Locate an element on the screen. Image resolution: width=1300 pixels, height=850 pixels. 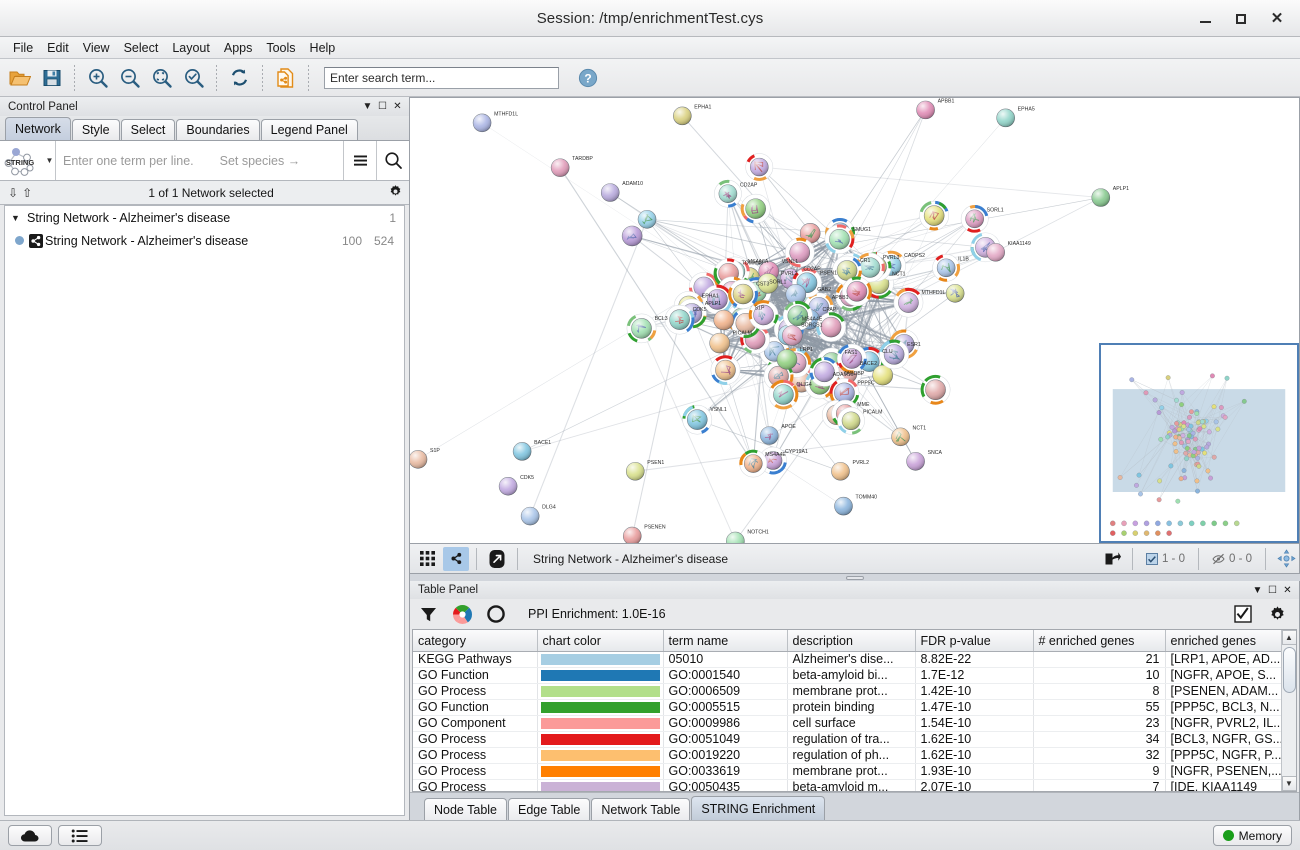
string-logo-icon: STRING is located at coordinates (22, 160).